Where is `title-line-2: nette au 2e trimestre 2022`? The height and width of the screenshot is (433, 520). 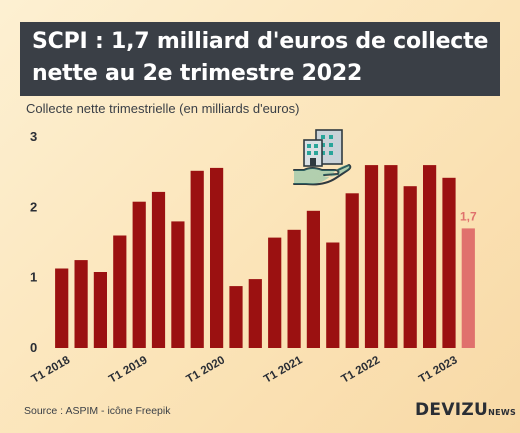 title-line-2: nette au 2e trimestre 2022 is located at coordinates (197, 73).